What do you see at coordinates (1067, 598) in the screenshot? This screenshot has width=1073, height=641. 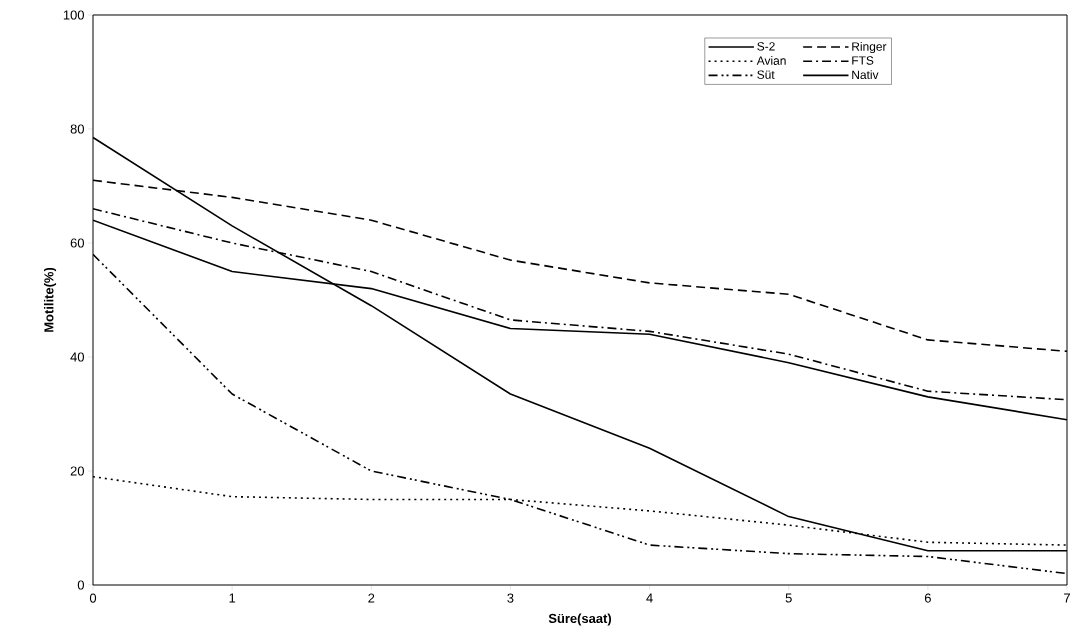 I see `x-tick-label: 7` at bounding box center [1067, 598].